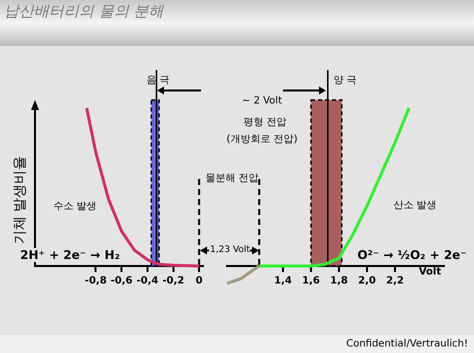 This screenshot has width=474, height=353. What do you see at coordinates (121, 281) in the screenshot?
I see `x-tick-label: -0,6` at bounding box center [121, 281].